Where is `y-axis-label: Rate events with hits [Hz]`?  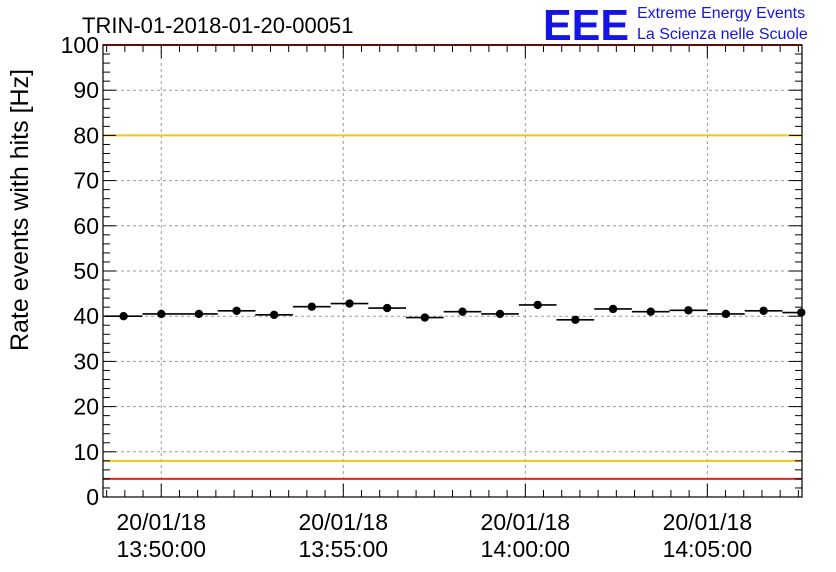 y-axis-label: Rate events with hits [Hz] is located at coordinates (20, 210).